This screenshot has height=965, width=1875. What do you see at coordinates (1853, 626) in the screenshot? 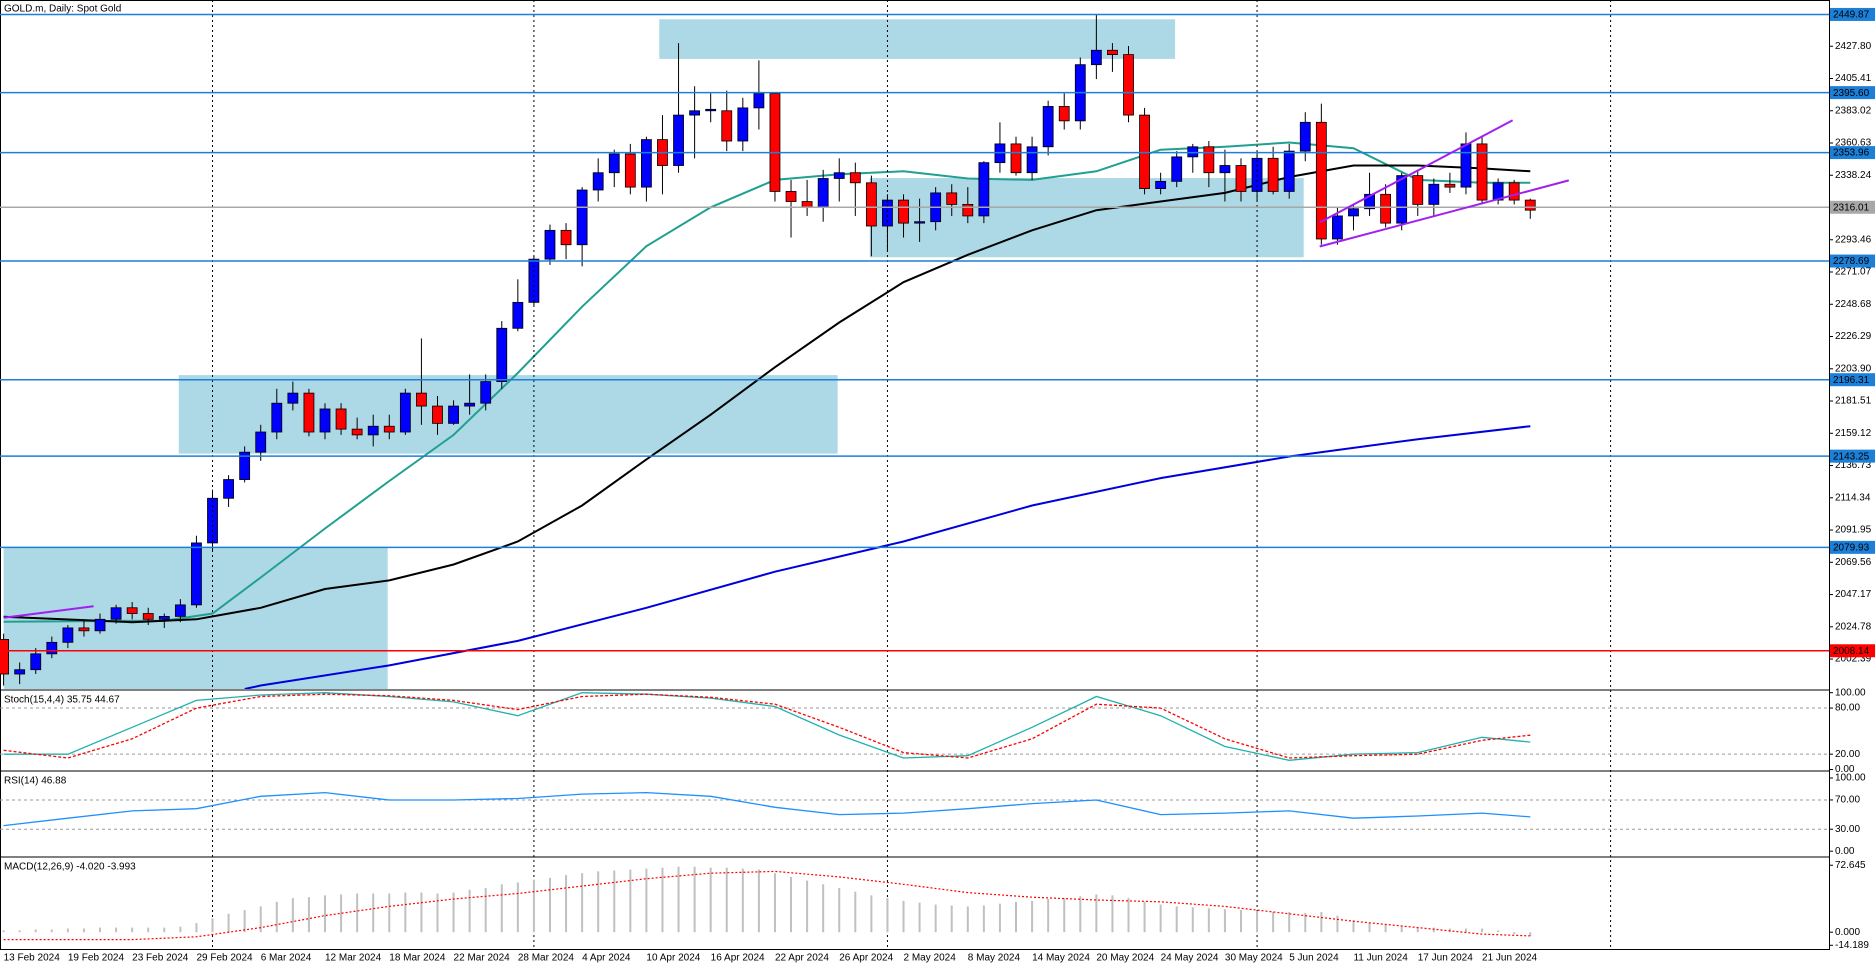
I see `y-tick-label: 2024.78` at bounding box center [1853, 626].